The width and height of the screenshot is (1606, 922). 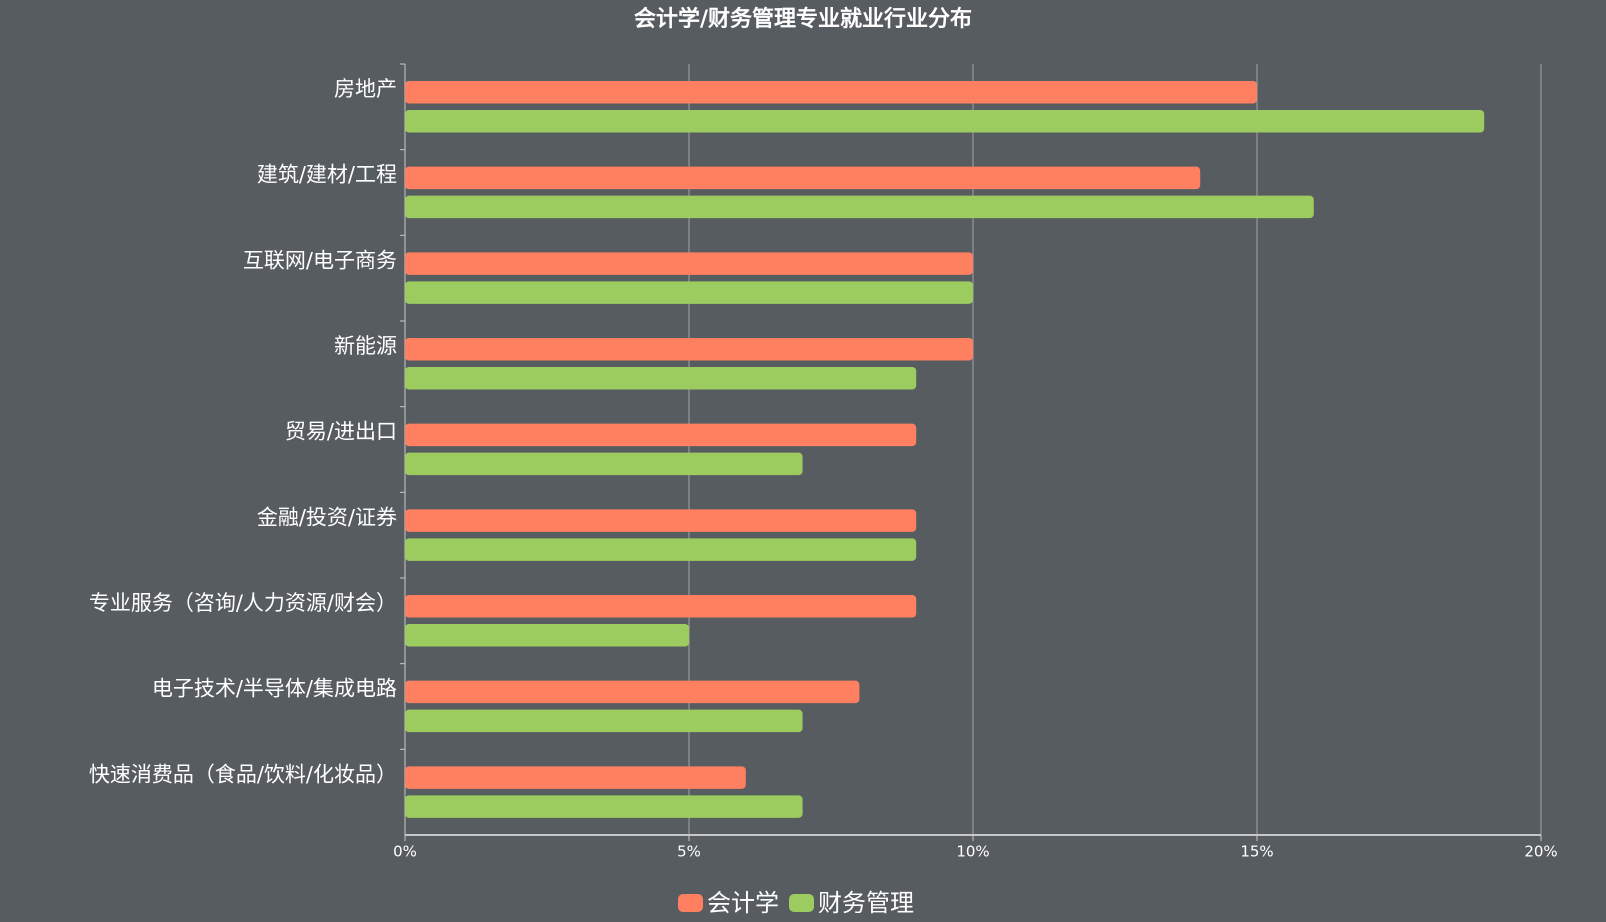 I want to click on y-tick-label: 贸易/进出口, so click(x=341, y=432).